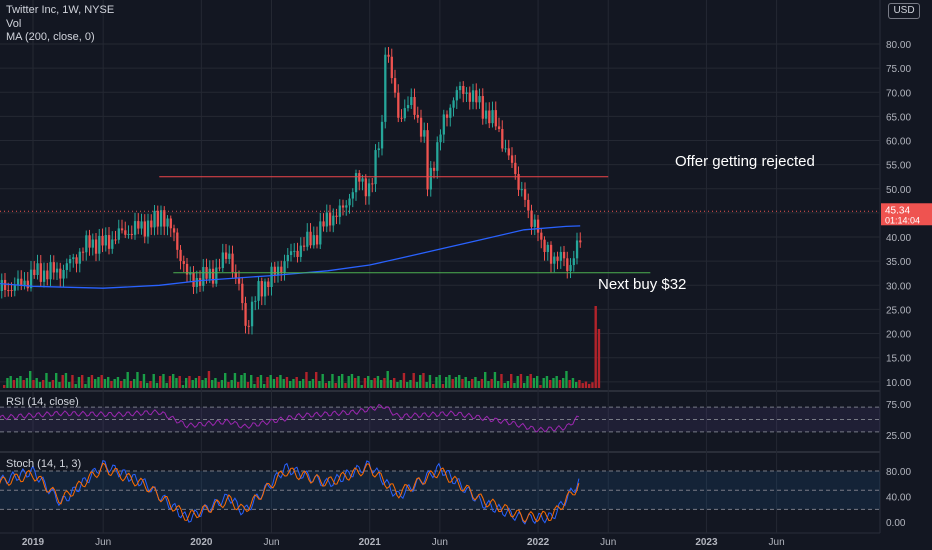 The image size is (932, 550). What do you see at coordinates (897, 210) in the screenshot?
I see `last-price-value: 45.34` at bounding box center [897, 210].